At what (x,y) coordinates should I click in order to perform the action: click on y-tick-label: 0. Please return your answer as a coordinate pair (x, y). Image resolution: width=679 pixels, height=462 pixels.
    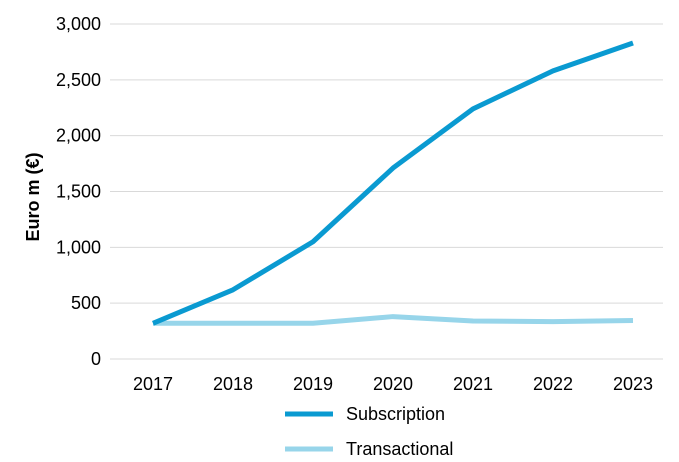
    Looking at the image, I should click on (96, 359).